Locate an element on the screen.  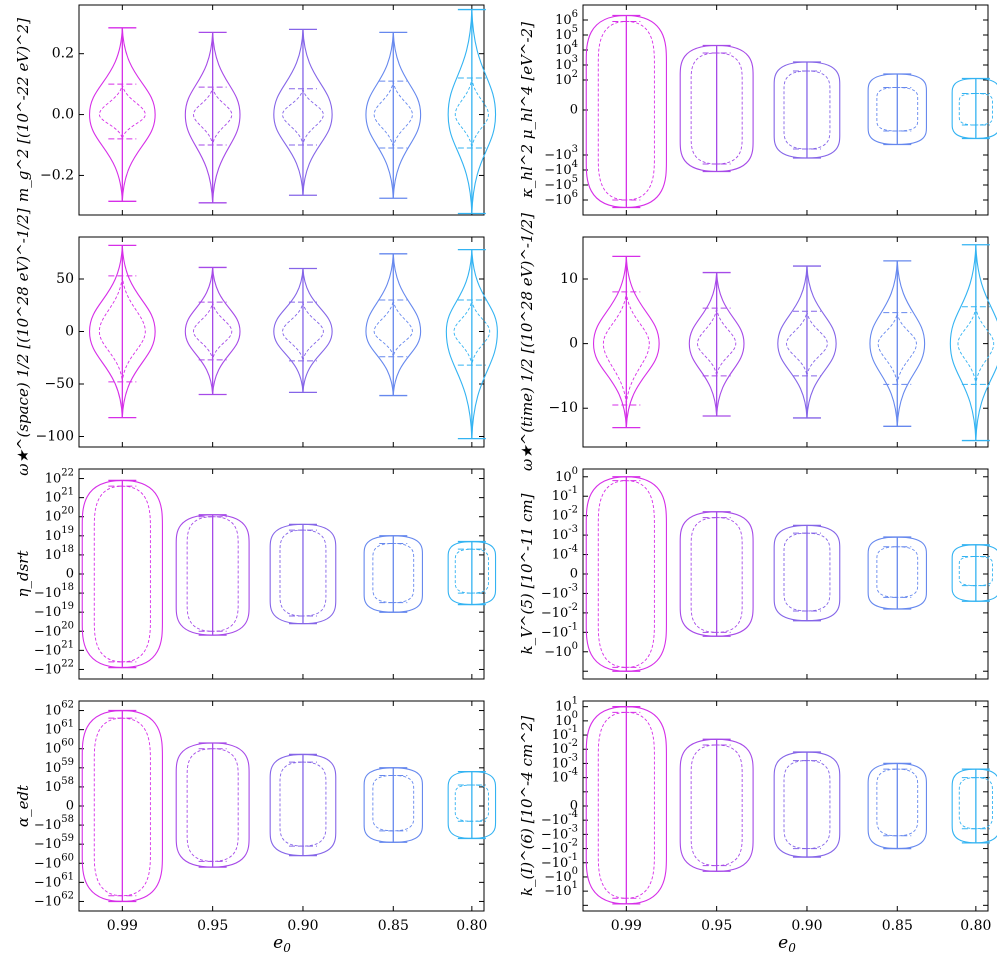
x-tick-label: 0.90 is located at coordinates (302, 926).